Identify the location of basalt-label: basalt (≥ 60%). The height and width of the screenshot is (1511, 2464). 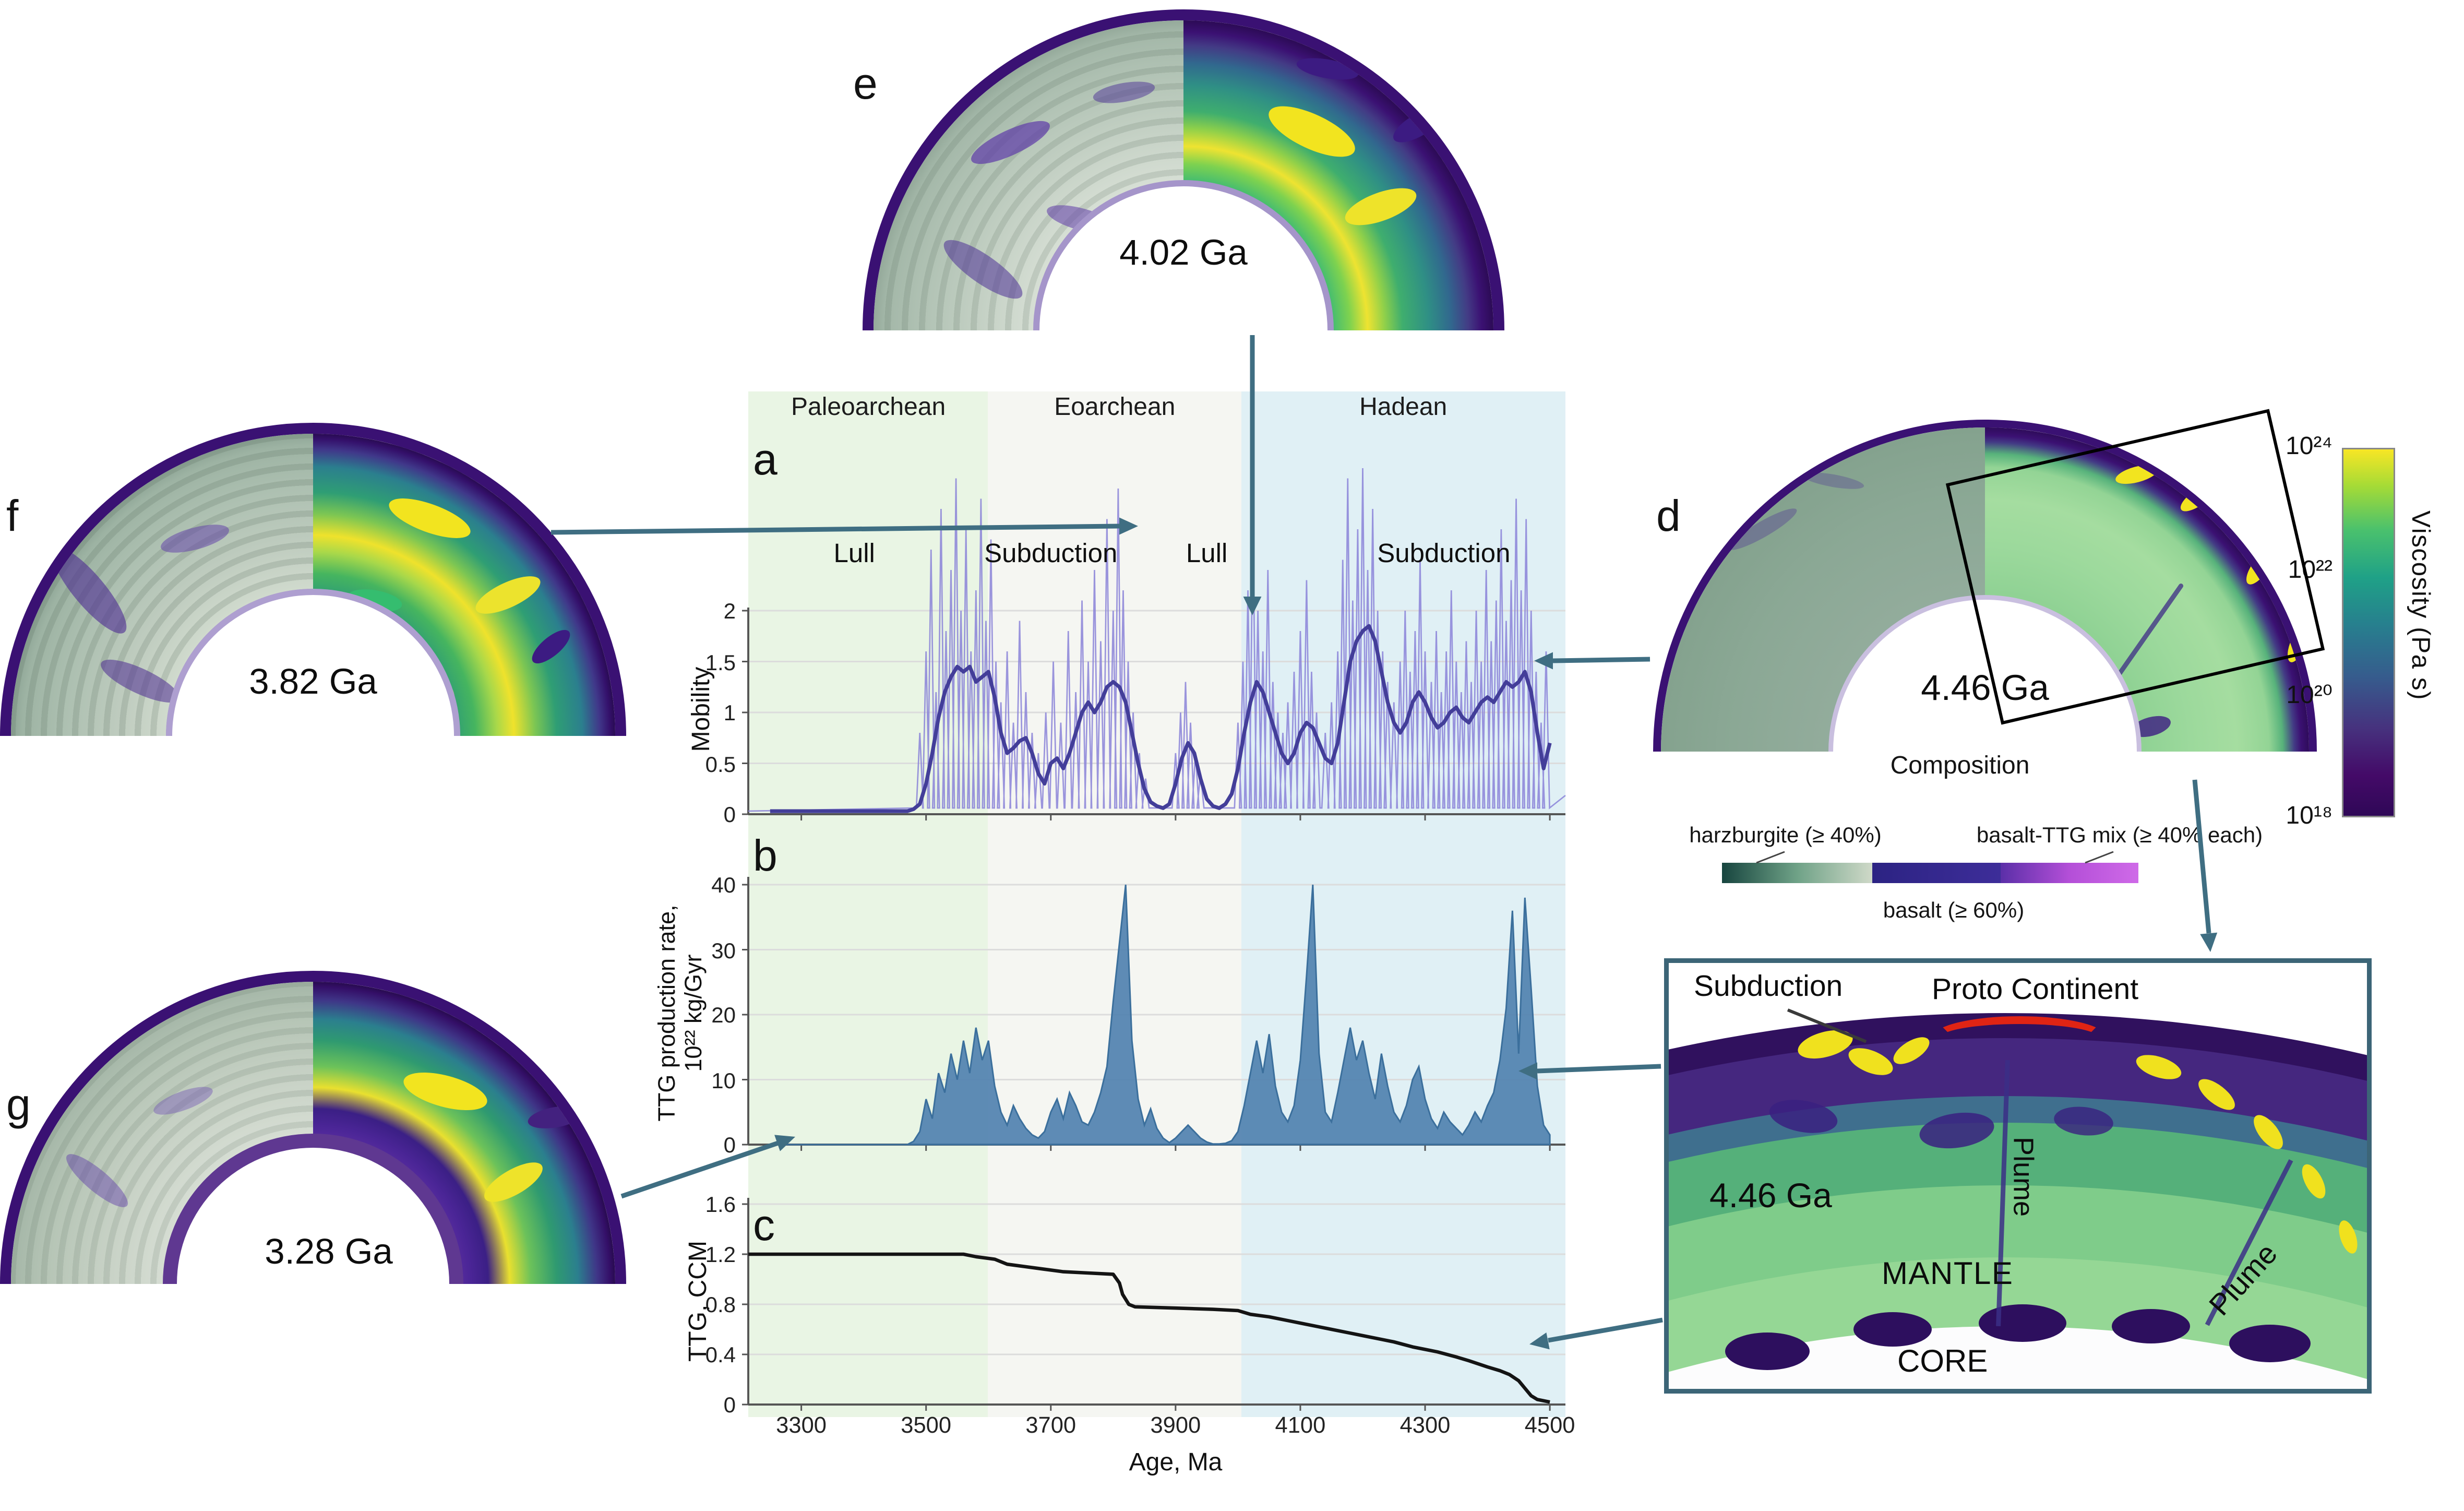
(1954, 909).